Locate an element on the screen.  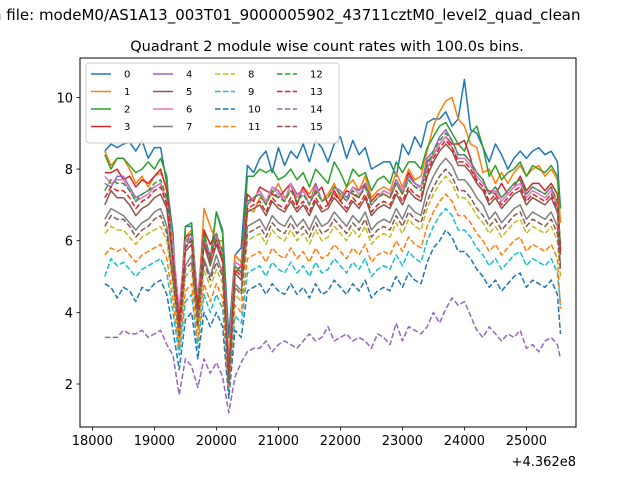
y-axis: 2 4 6 8 10 is located at coordinates (68, 242).